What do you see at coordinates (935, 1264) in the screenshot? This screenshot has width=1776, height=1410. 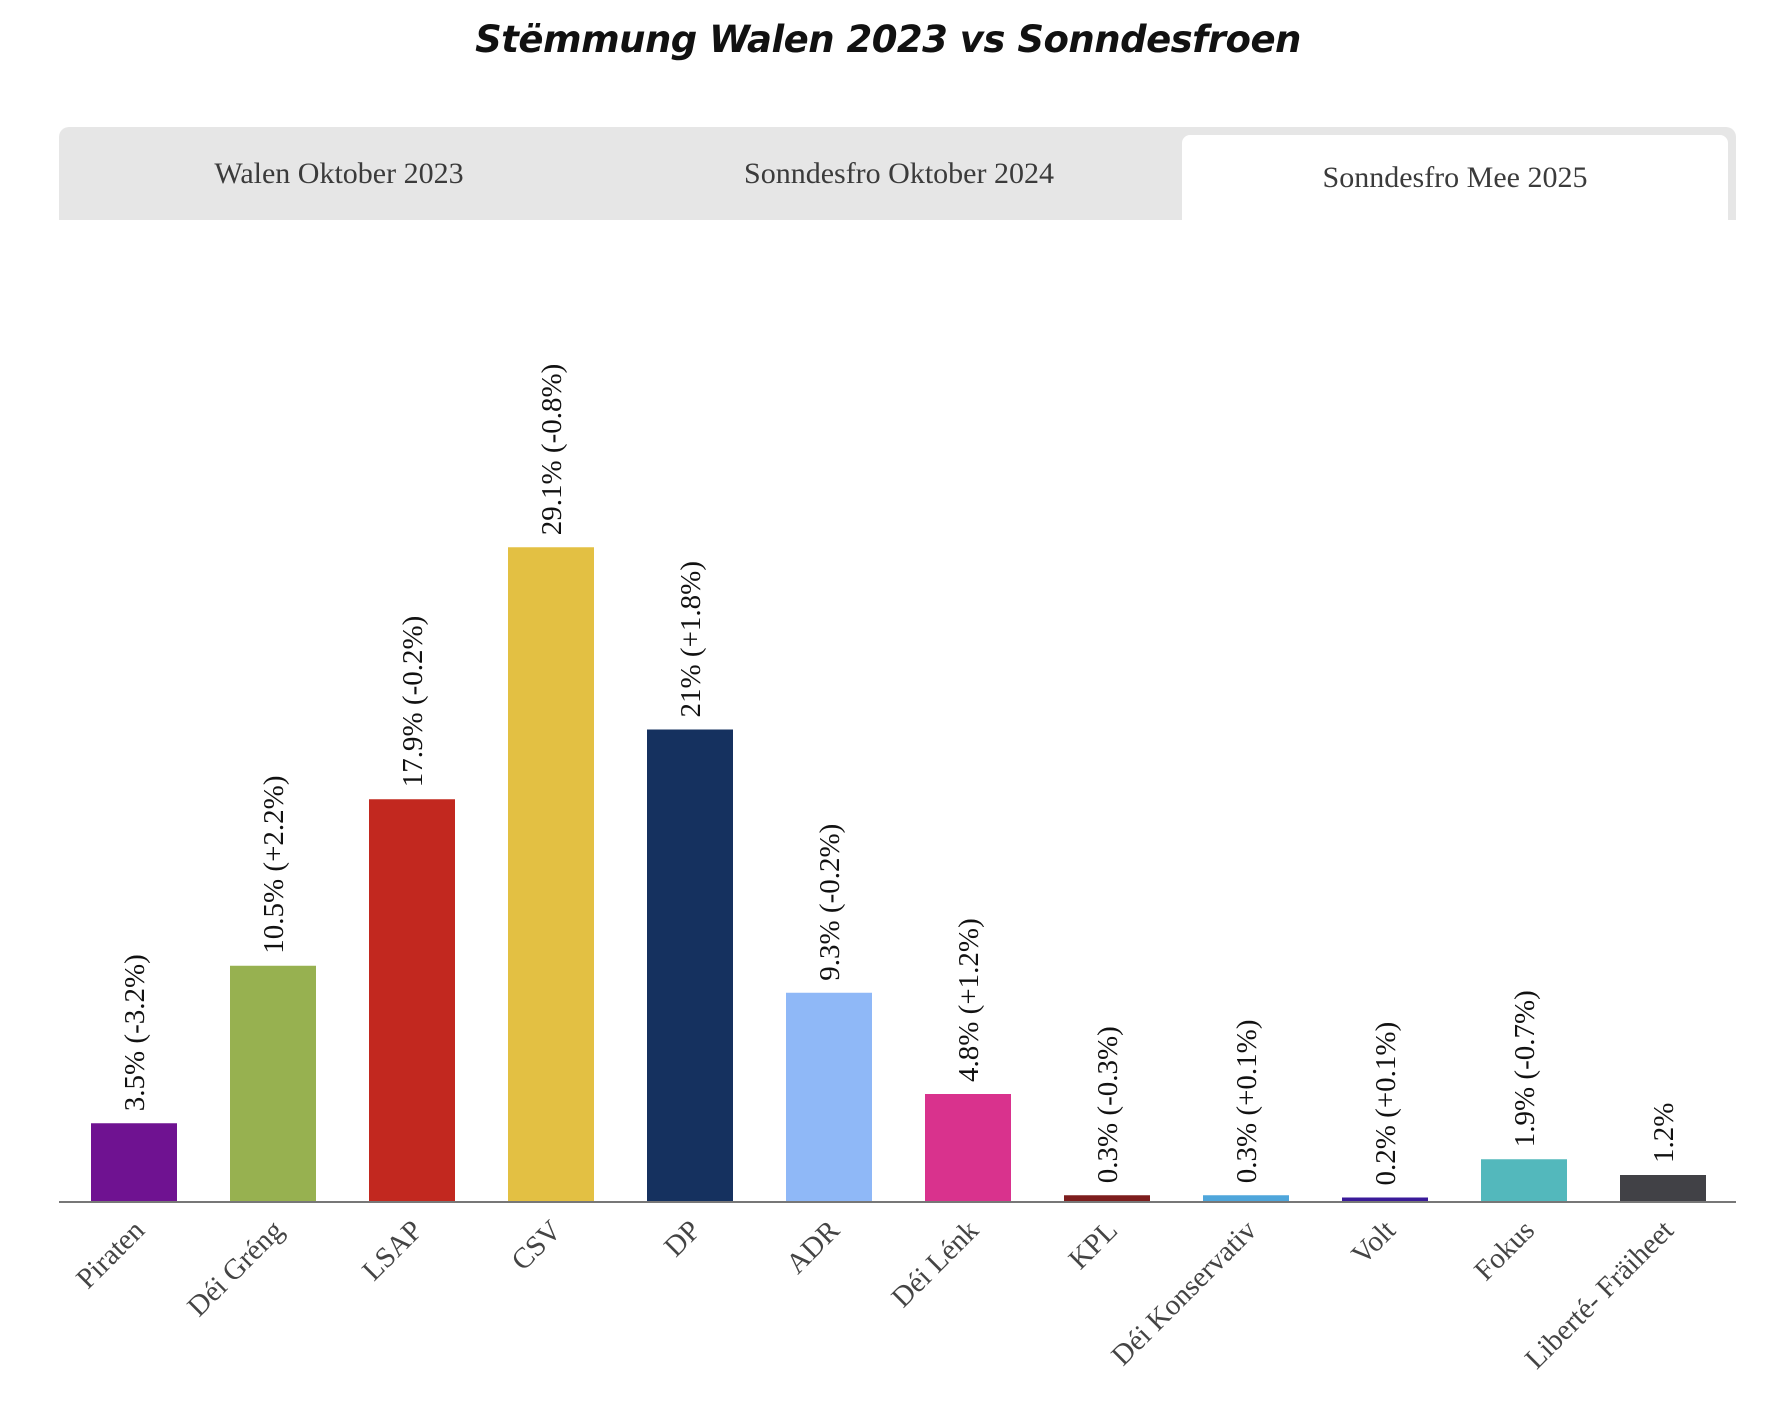 I see `x-tick-label-dei-lenk: Déi Lénk` at bounding box center [935, 1264].